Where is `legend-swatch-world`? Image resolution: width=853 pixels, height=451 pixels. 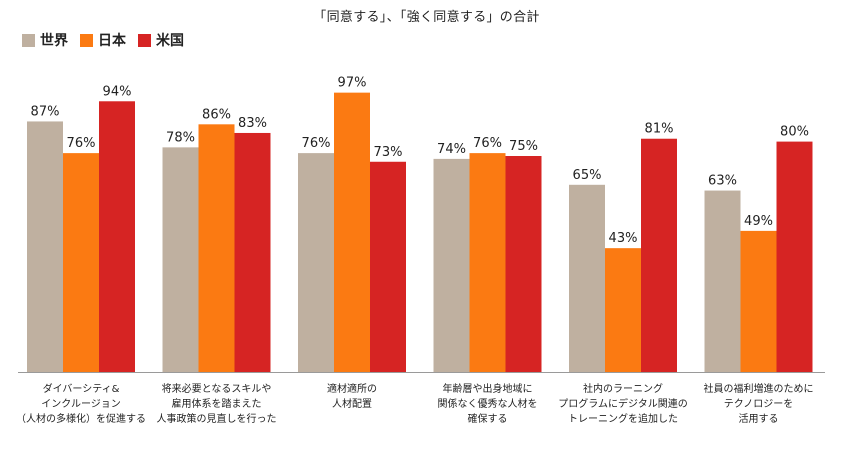 legend-swatch-world is located at coordinates (28, 40).